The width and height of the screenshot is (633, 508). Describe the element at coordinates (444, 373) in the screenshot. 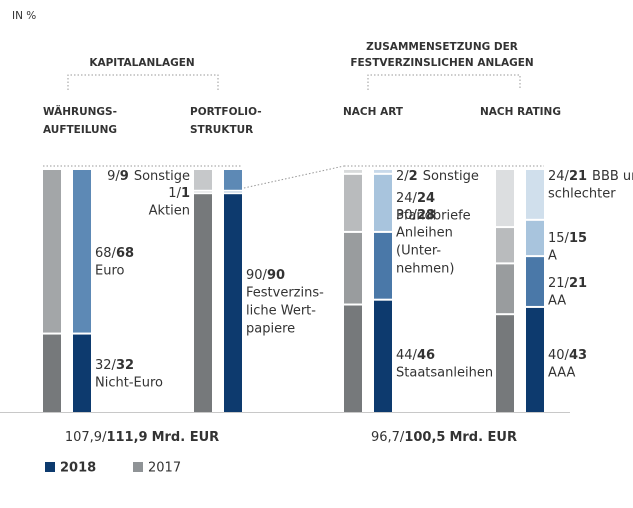

I see `segment-name: Staatsanleihen` at that location.